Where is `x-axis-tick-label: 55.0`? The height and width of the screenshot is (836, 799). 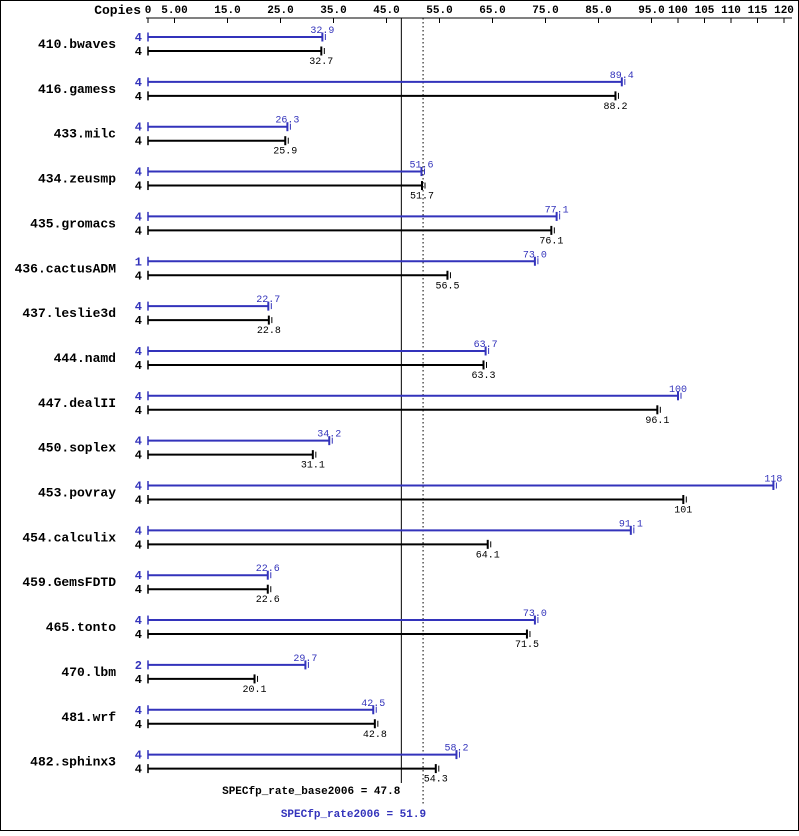 x-axis-tick-label: 55.0 is located at coordinates (439, 11).